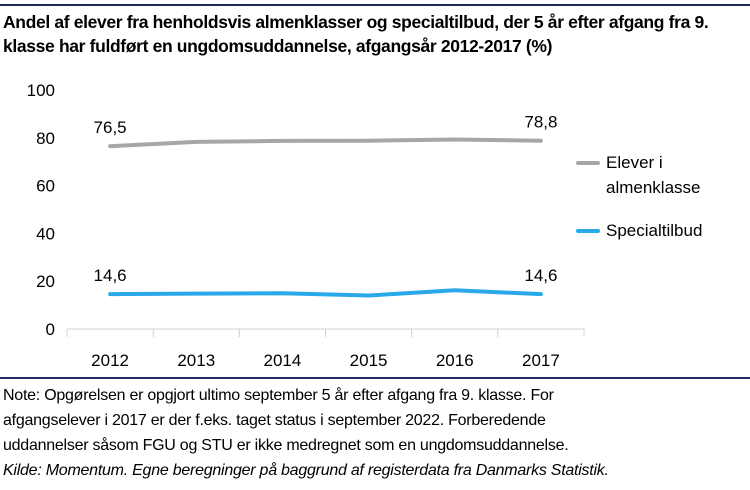  I want to click on y-tick-label: 80, so click(45, 138).